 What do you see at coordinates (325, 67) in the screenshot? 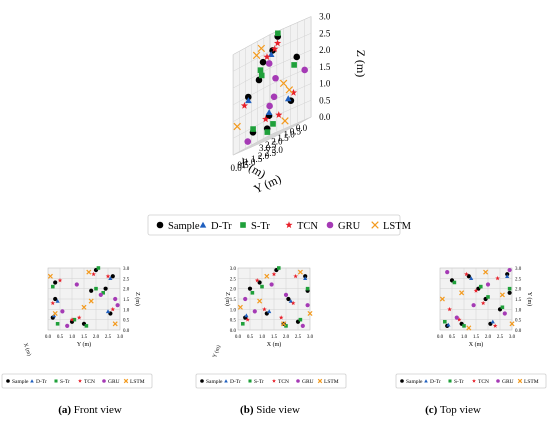
I see `z-tick-label: 1.5` at bounding box center [325, 67].